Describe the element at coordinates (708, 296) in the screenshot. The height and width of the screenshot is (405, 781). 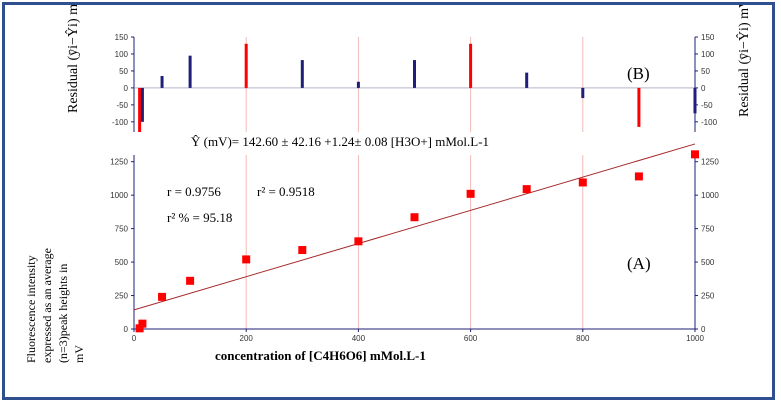
I see `calibration-ytick-label-right: 250` at that location.